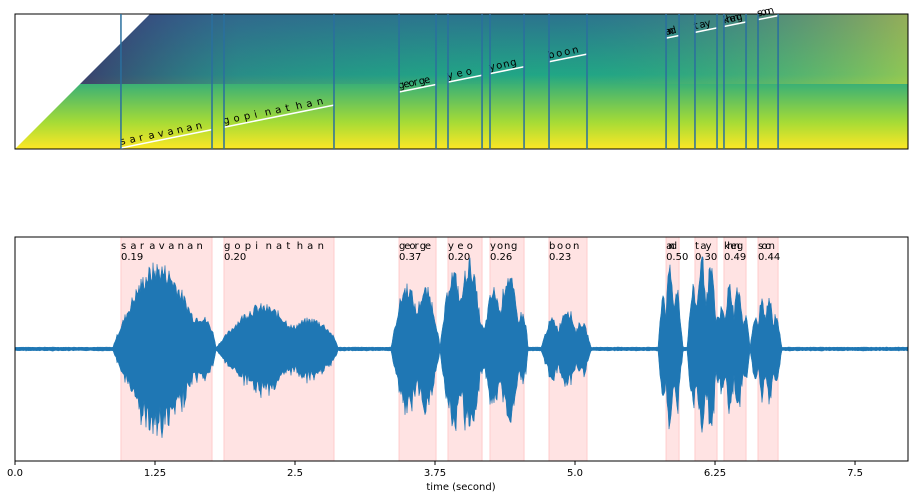 Image resolution: width=918 pixels, height=498 pixels. Describe the element at coordinates (715, 473) in the screenshot. I see `x-tick-label: 6.25` at that location.